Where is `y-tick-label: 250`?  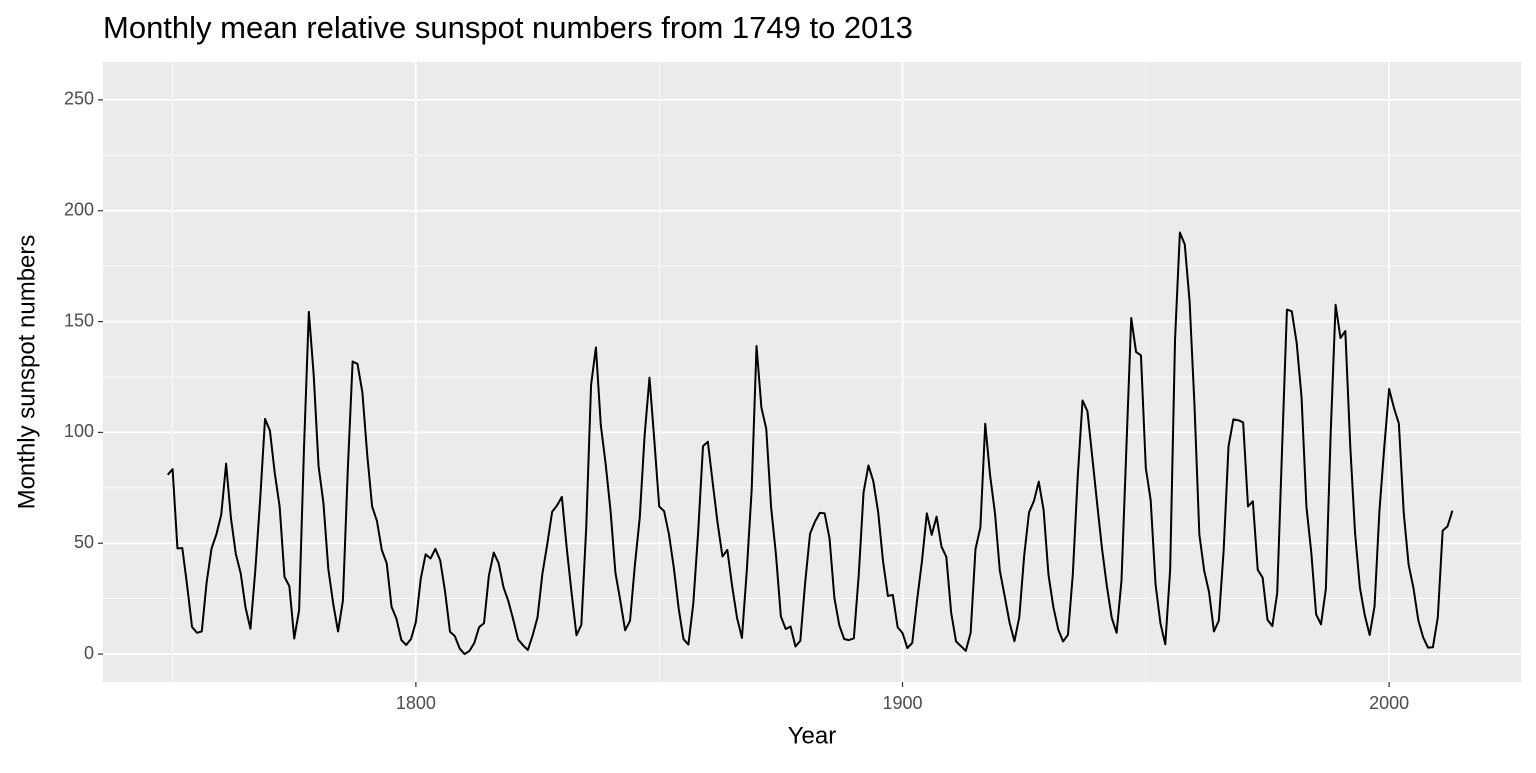 y-tick-label: 250 is located at coordinates (79, 99).